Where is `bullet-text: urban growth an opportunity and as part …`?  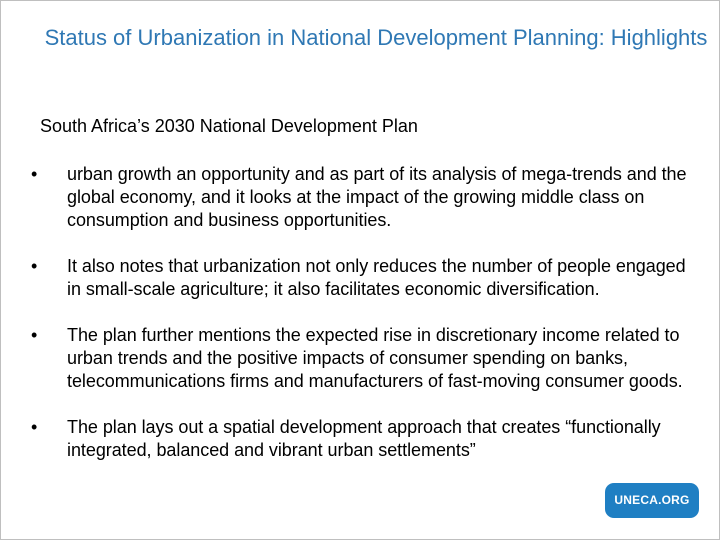
bullet-text: urban growth an opportunity and as part … is located at coordinates (377, 197).